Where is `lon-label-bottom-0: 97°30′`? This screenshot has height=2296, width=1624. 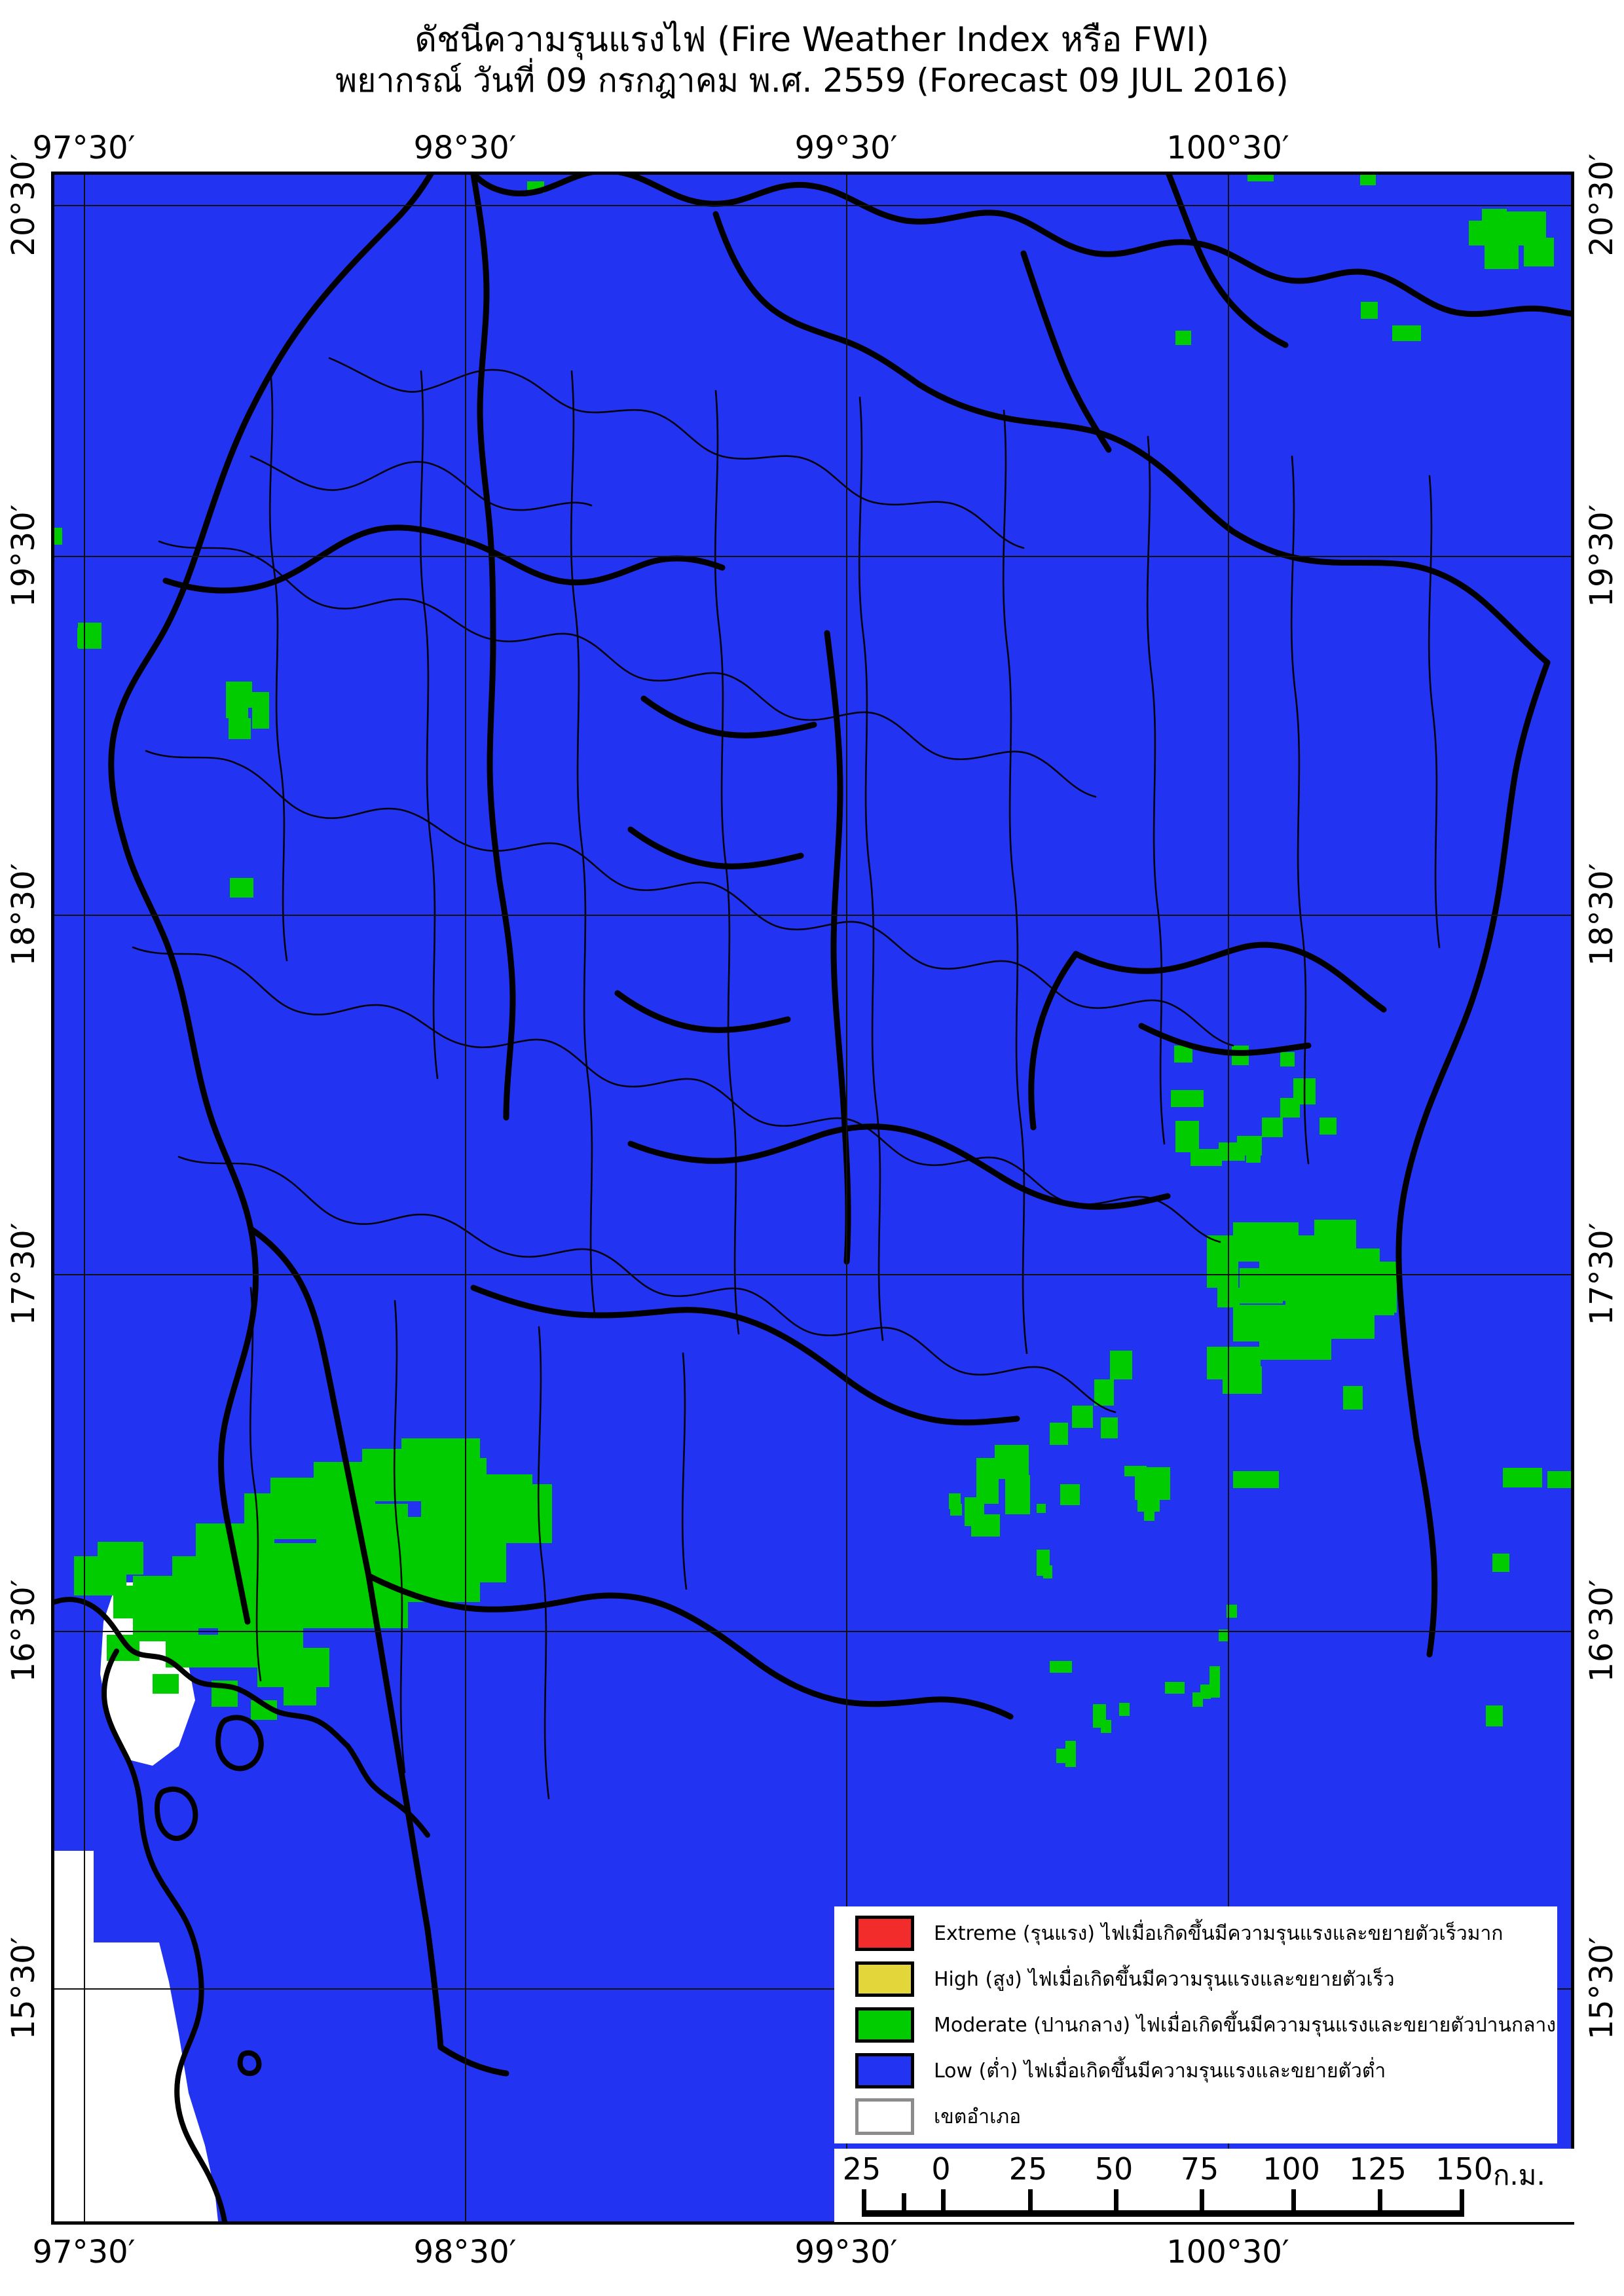
lon-label-bottom-0: 97°30′ is located at coordinates (84, 2252).